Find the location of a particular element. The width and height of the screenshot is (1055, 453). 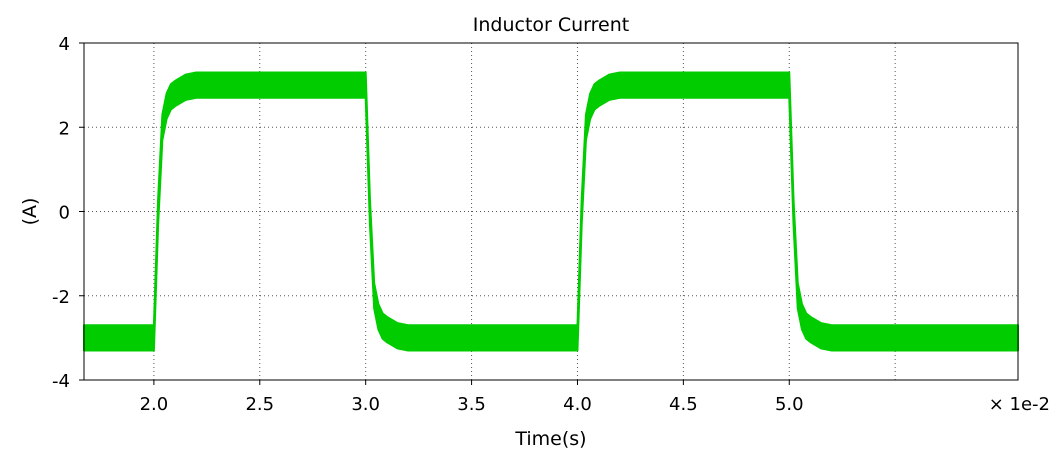

x-multiplier-label: × 1e-2 is located at coordinates (1019, 404).